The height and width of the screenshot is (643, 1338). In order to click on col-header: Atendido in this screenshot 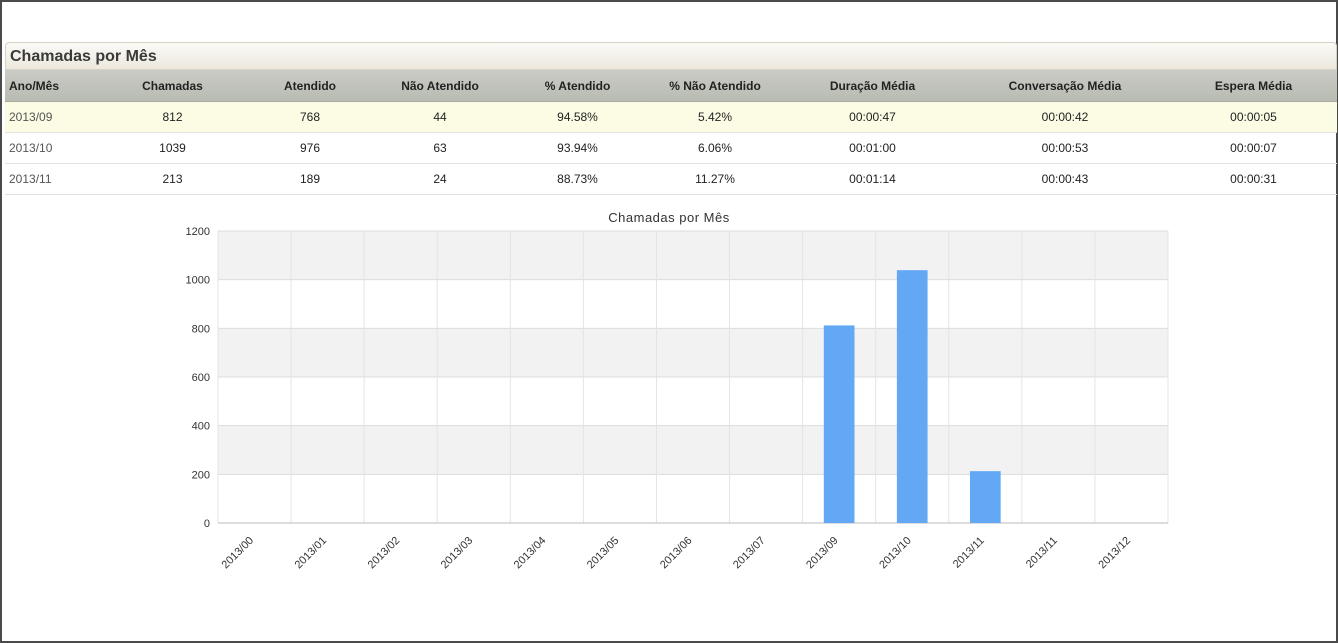, I will do `click(310, 86)`.